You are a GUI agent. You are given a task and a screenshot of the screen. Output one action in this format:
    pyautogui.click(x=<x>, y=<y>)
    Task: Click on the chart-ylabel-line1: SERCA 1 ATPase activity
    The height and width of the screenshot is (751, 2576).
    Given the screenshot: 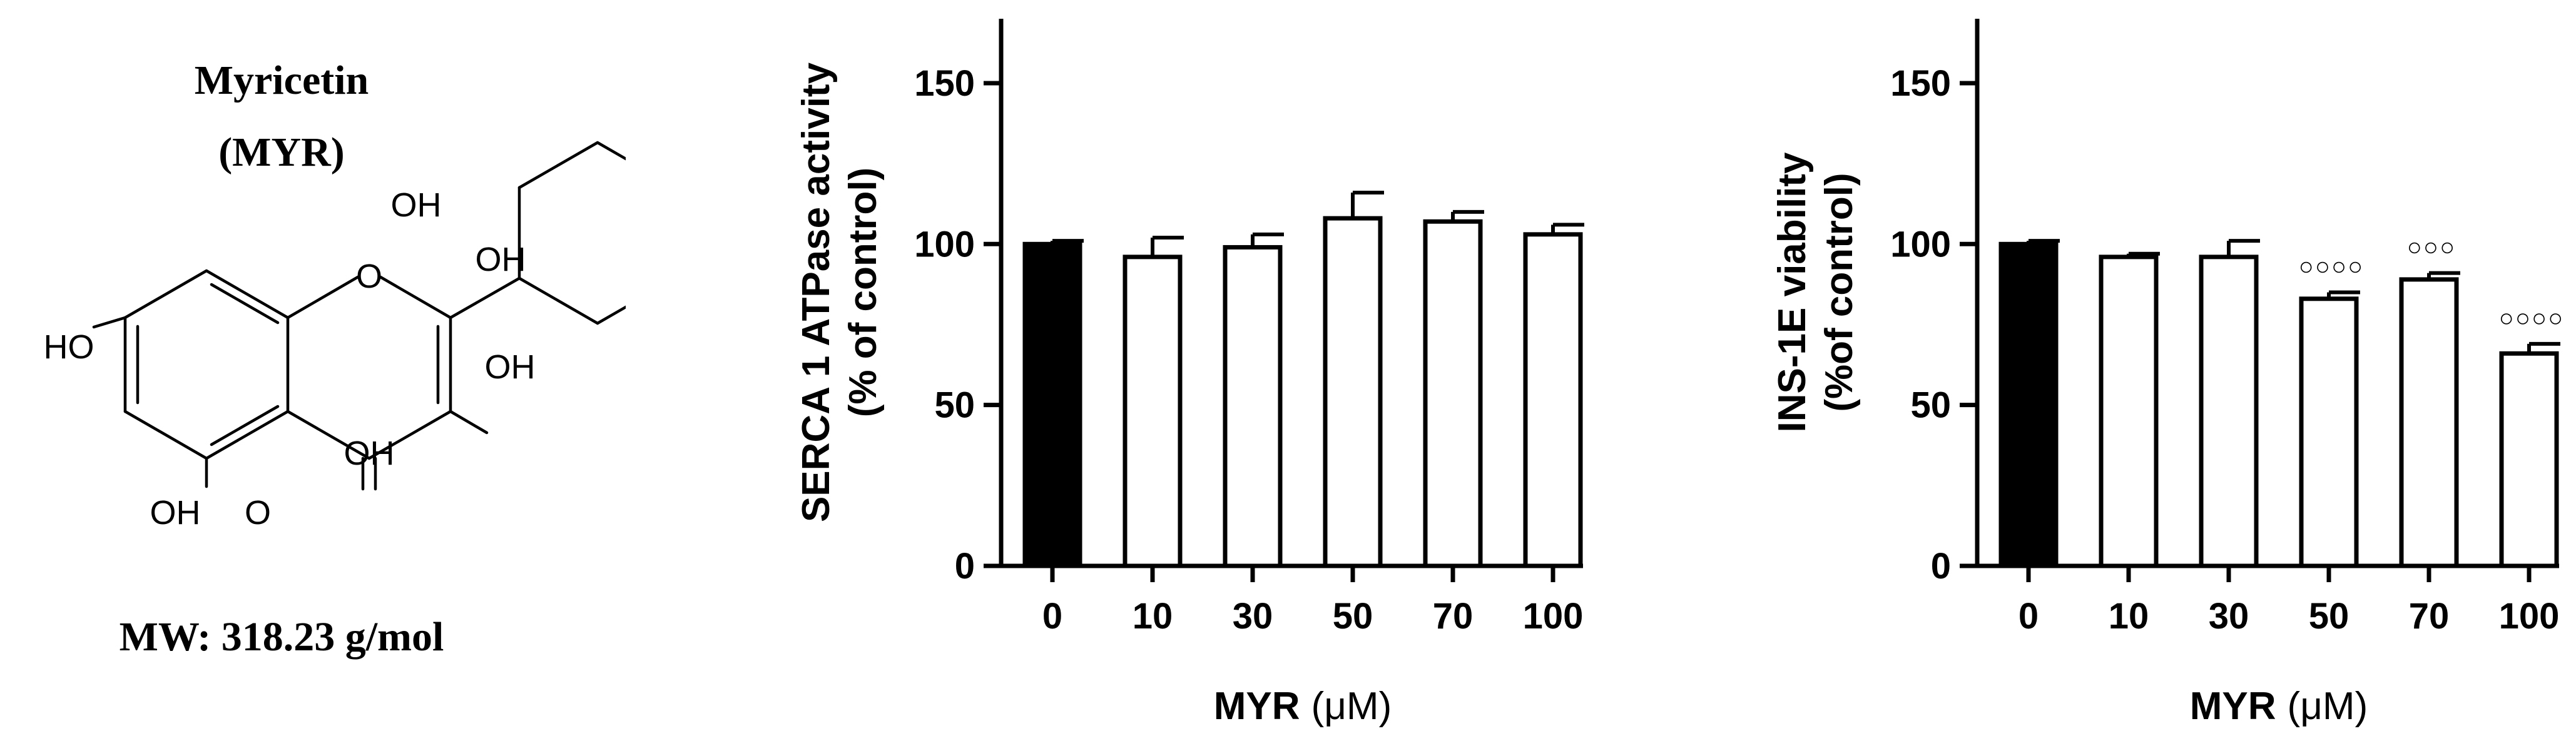 What is the action you would take?
    pyautogui.click(x=817, y=292)
    